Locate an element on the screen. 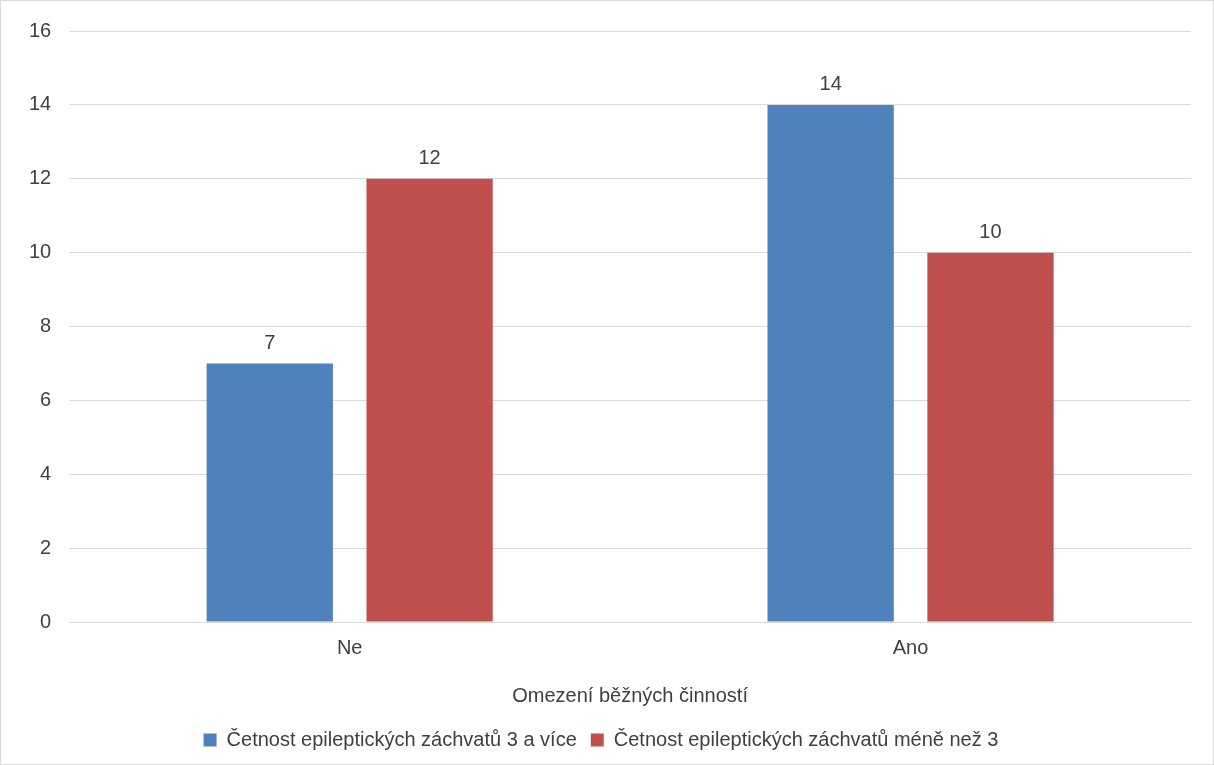  y-tick-label: 0 is located at coordinates (46, 620).